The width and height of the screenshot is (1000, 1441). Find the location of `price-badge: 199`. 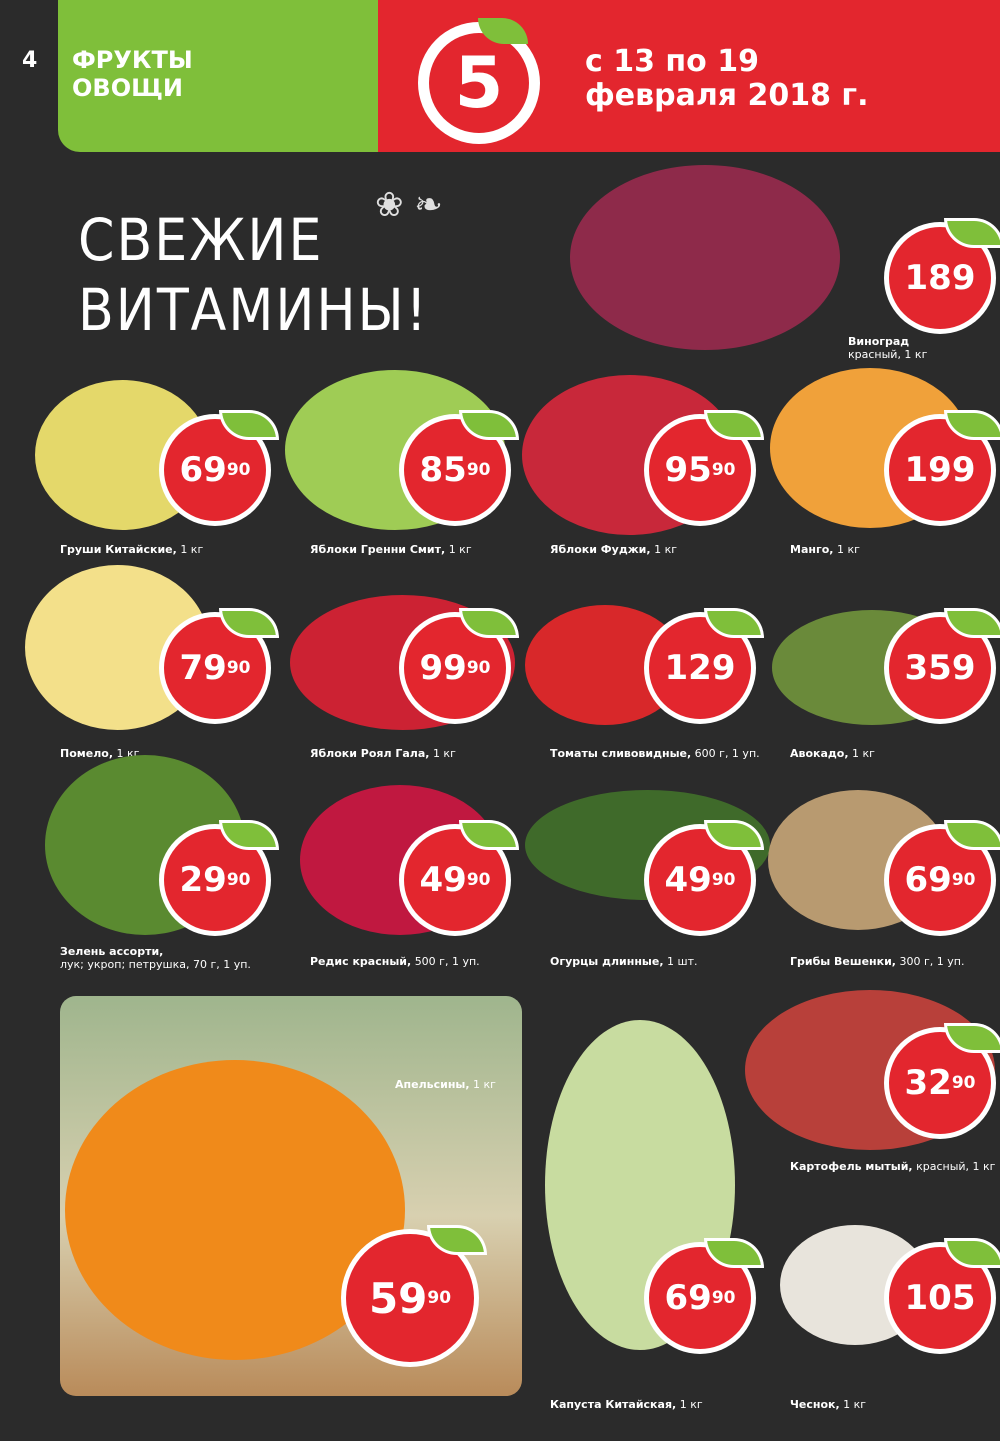

price-badge: 199 is located at coordinates (942, 468).